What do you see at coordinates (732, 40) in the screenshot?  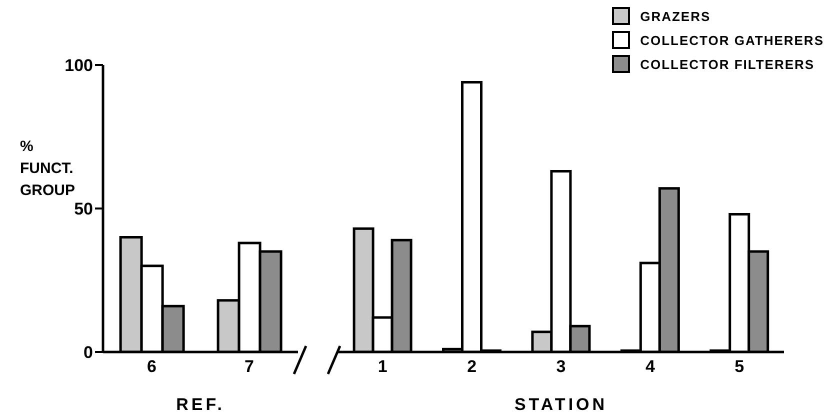 I see `legend-label: COLLECTOR GATHERERS` at bounding box center [732, 40].